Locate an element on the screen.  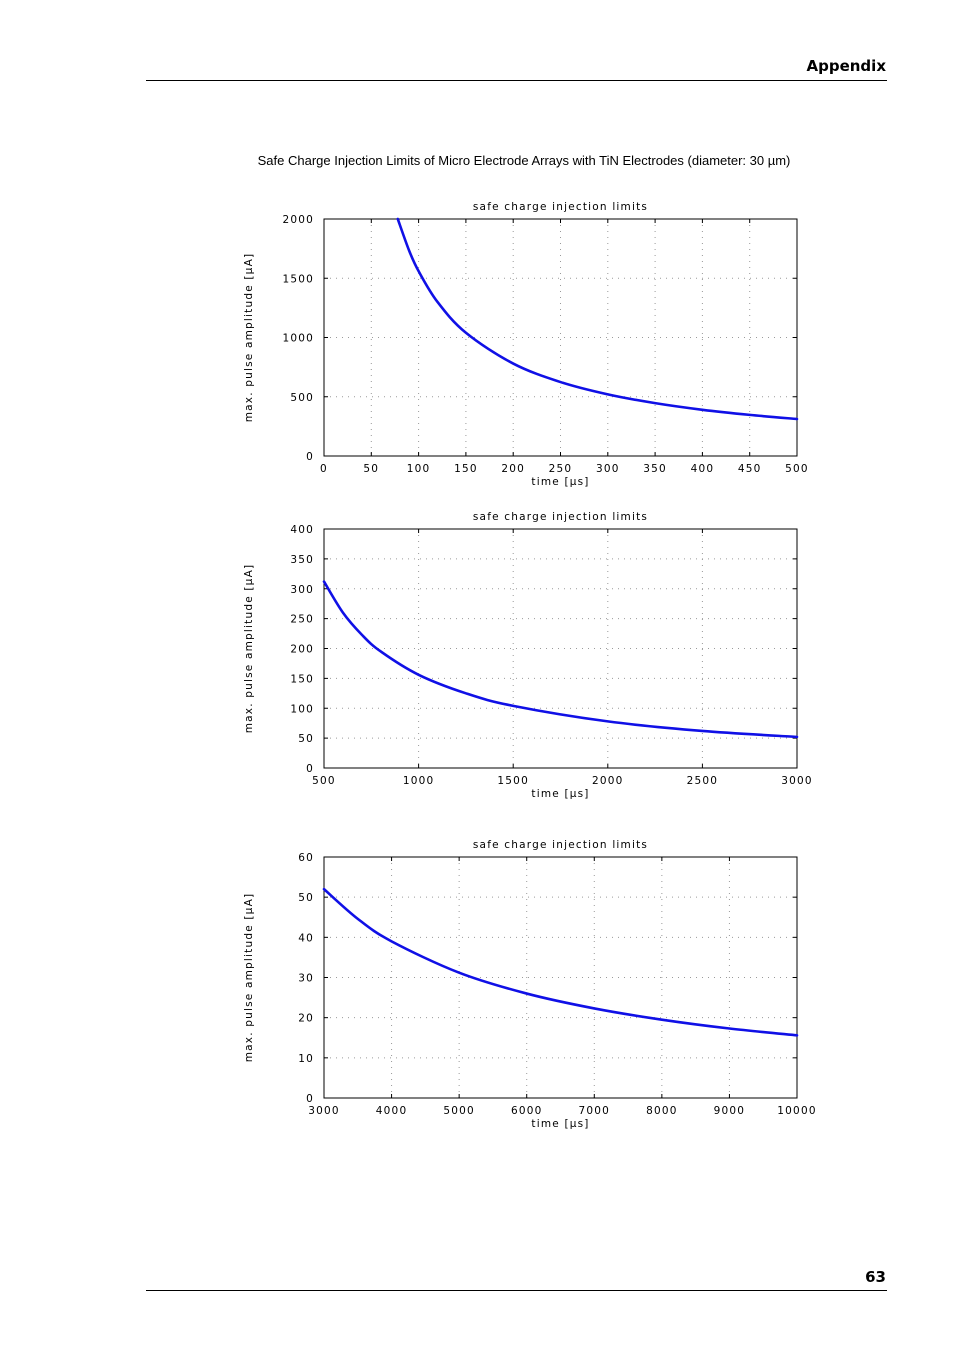
x-tick-label: 2000 is located at coordinates (608, 781).